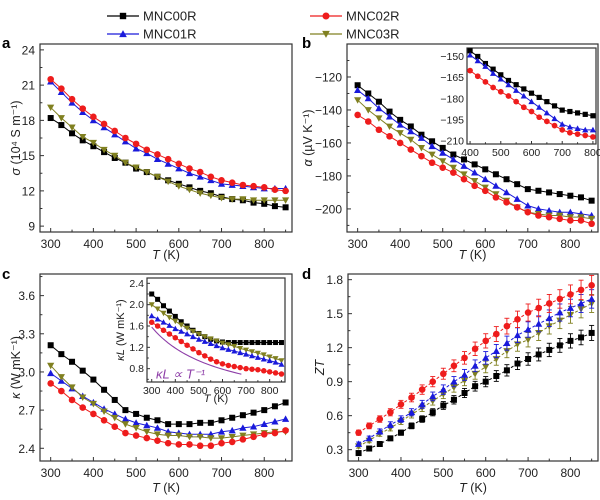  Describe the element at coordinates (168, 385) in the screenshot. I see `series-mnc00r` at that location.